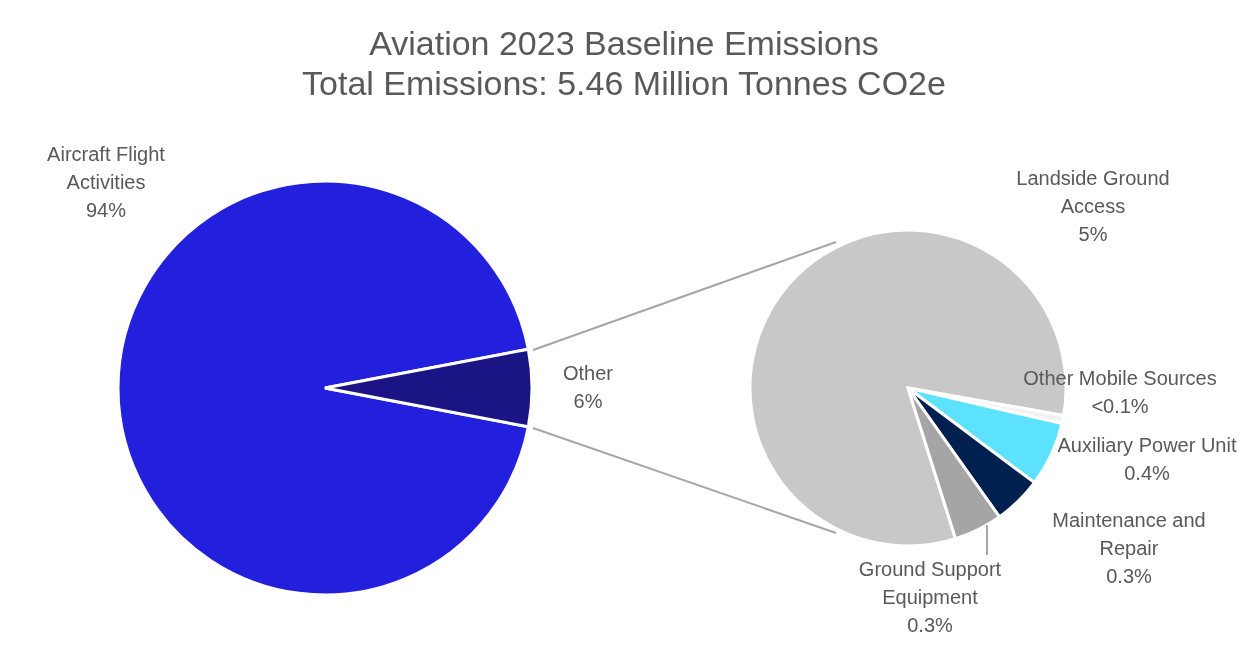 Image resolution: width=1248 pixels, height=650 pixels. What do you see at coordinates (588, 401) in the screenshot?
I see `data-label: 6%` at bounding box center [588, 401].